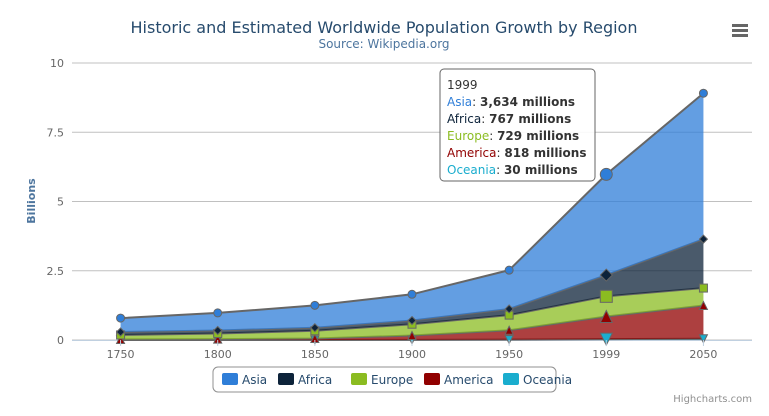 This screenshot has width=769, height=416. What do you see at coordinates (469, 380) in the screenshot?
I see `legend-label: America` at bounding box center [469, 380].